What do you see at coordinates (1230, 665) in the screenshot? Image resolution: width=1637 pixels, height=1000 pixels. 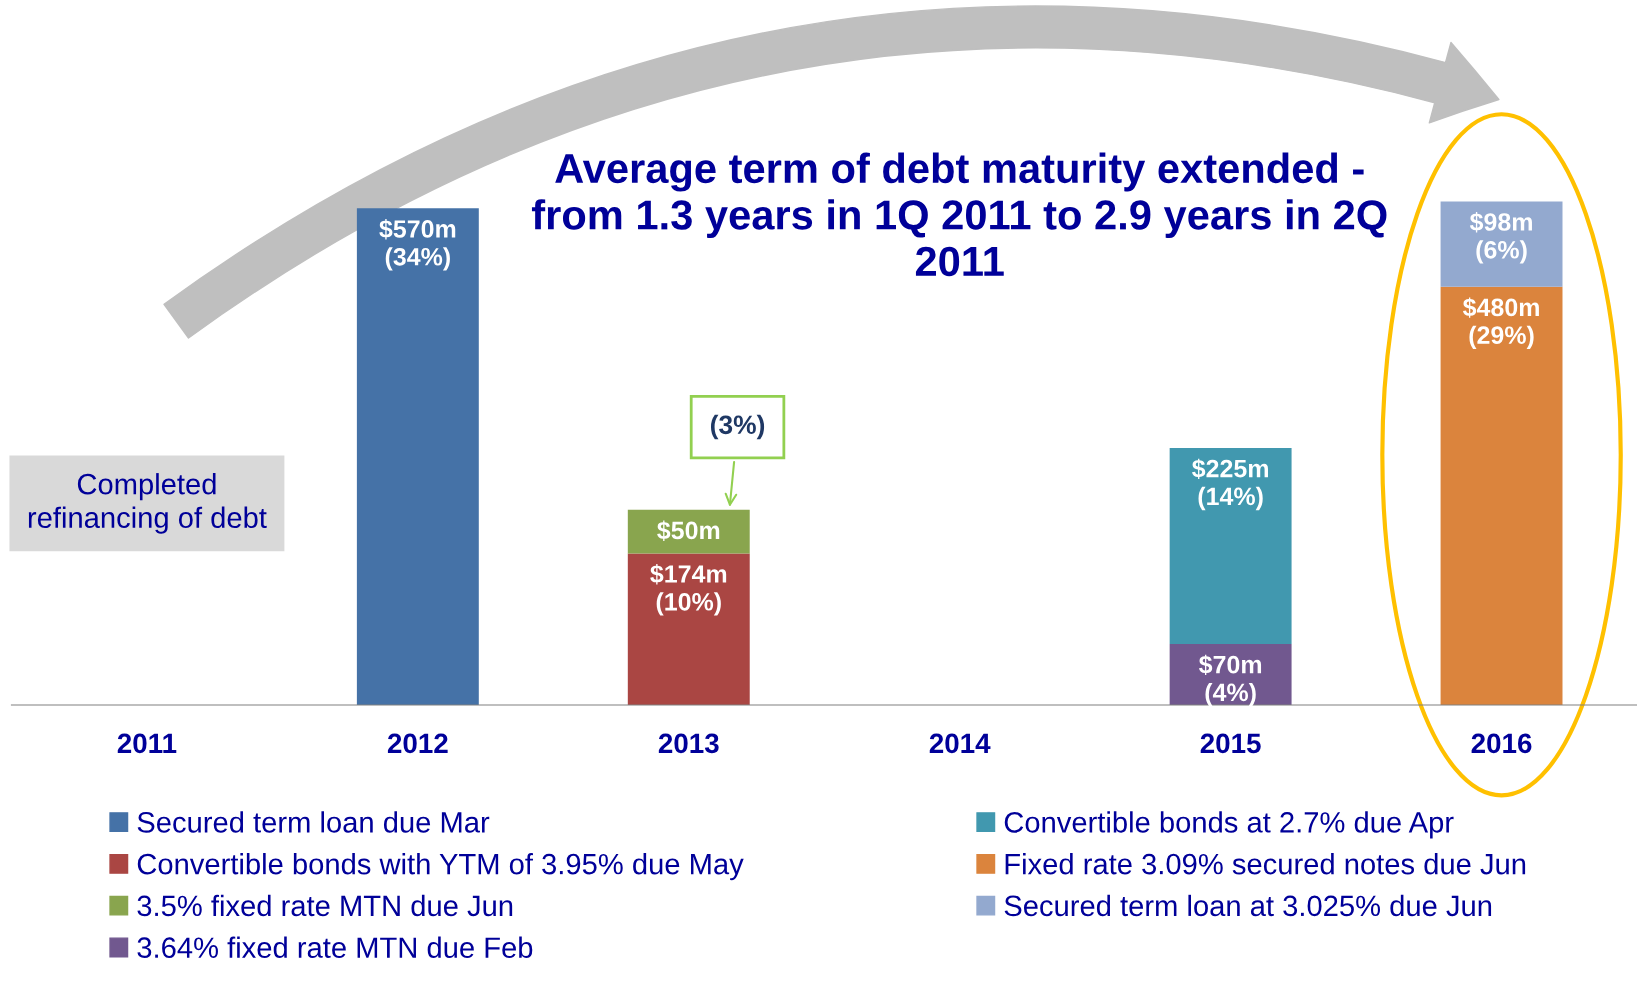 I see `data-label: $70m` at bounding box center [1230, 665].